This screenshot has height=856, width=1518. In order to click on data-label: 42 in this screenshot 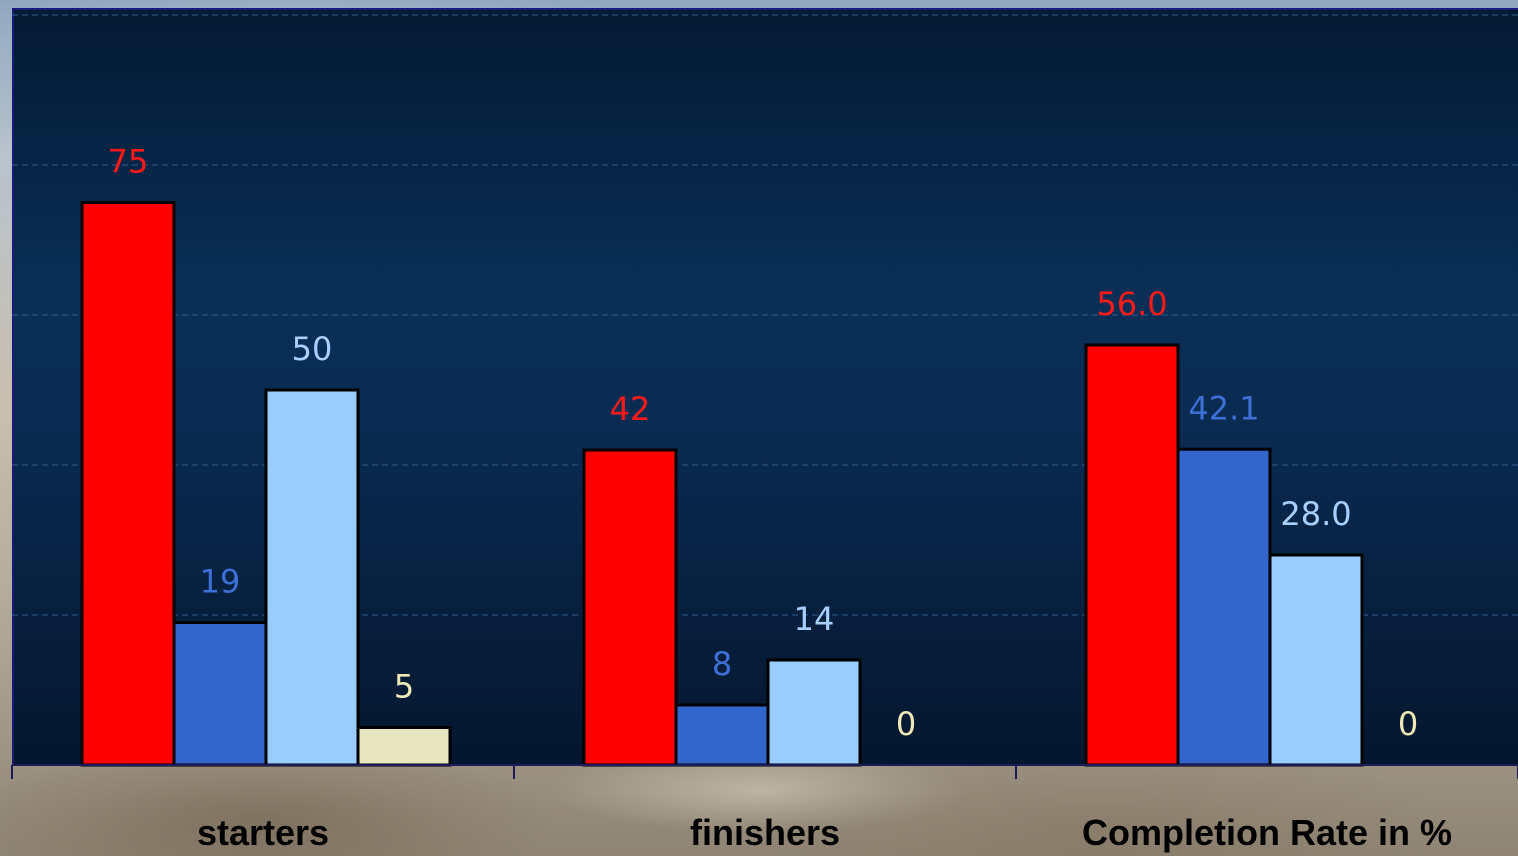, I will do `click(630, 409)`.